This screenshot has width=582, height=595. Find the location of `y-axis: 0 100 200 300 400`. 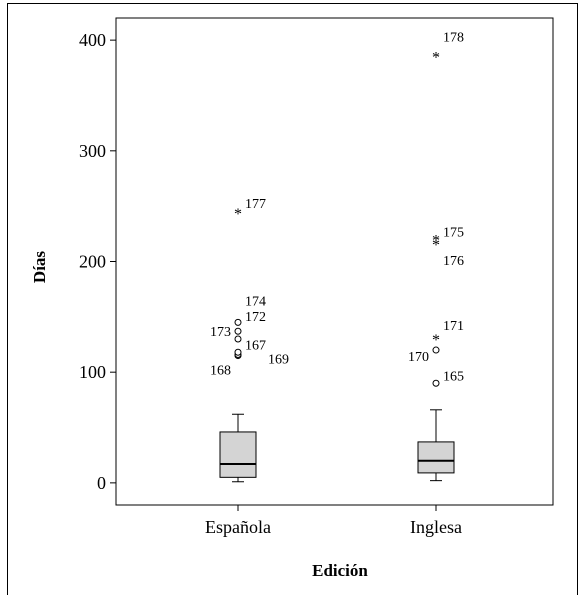

y-axis: 0 100 200 300 400 is located at coordinates (97, 261).